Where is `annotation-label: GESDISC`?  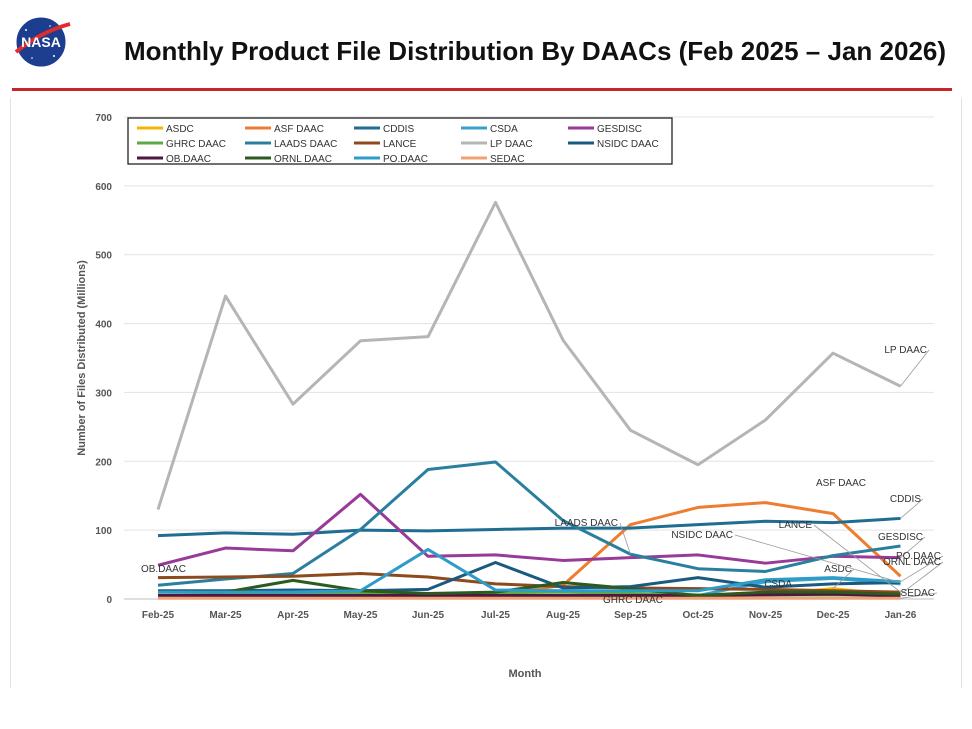
annotation-label: GESDISC is located at coordinates (900, 537).